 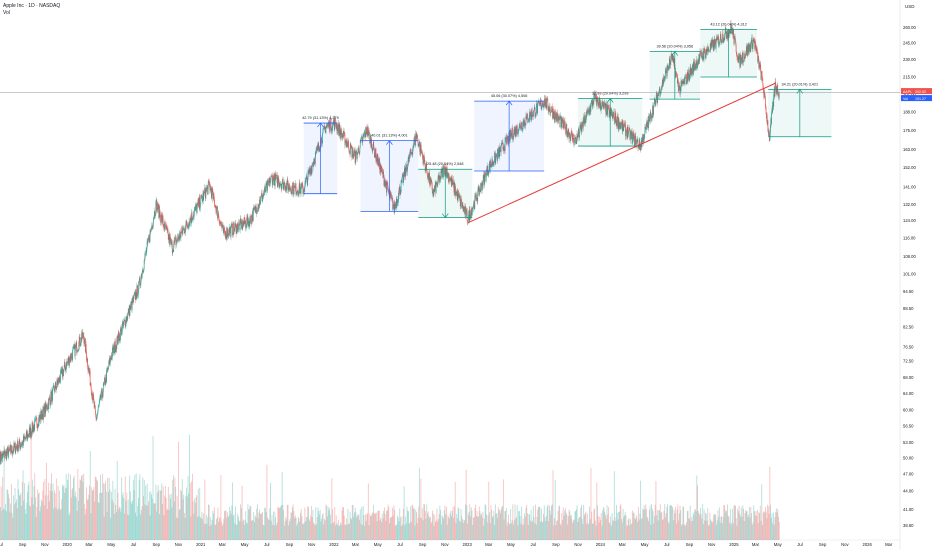 What do you see at coordinates (6, 13) in the screenshot?
I see `volume-legend: Vol` at bounding box center [6, 13].